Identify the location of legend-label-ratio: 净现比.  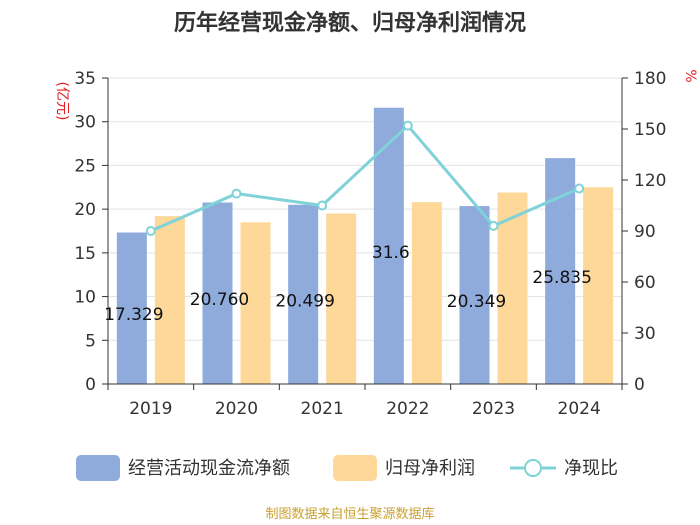
(591, 468).